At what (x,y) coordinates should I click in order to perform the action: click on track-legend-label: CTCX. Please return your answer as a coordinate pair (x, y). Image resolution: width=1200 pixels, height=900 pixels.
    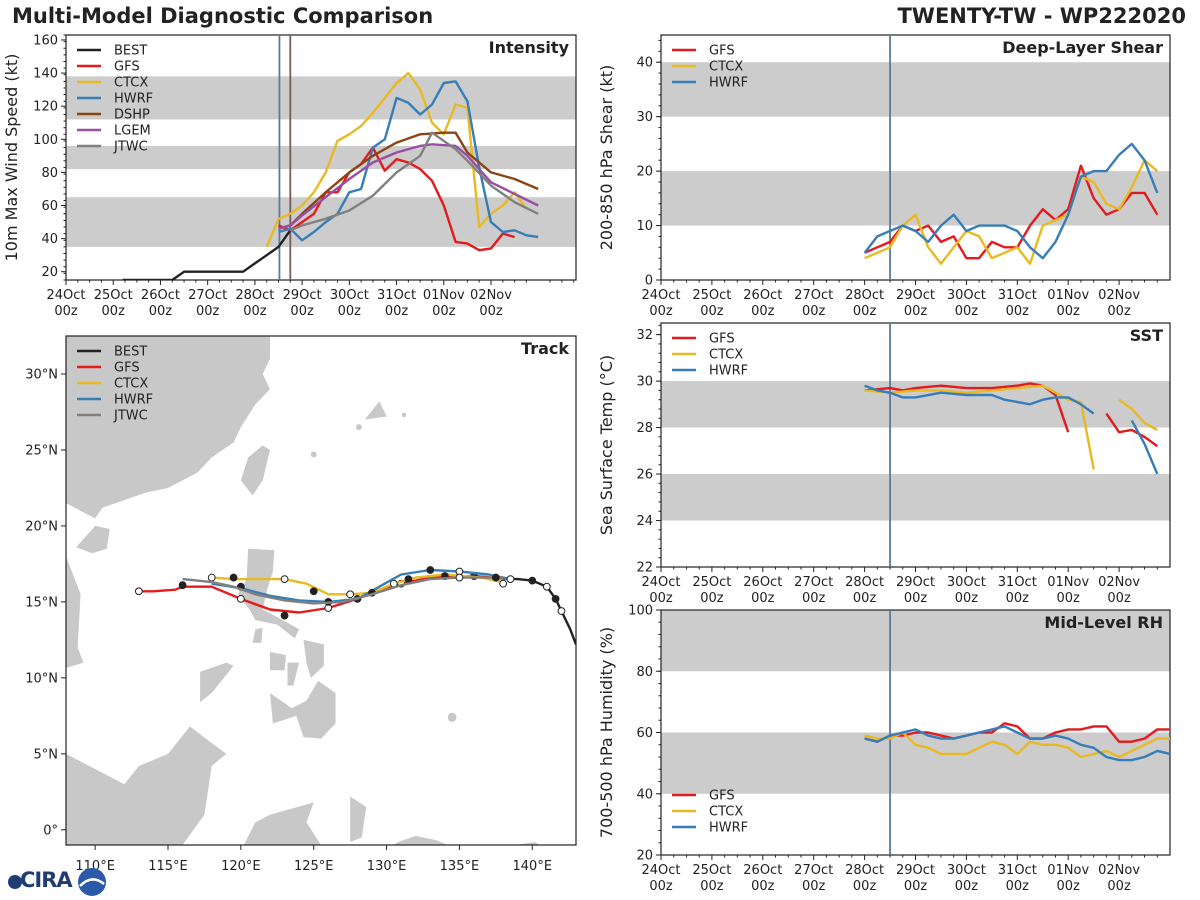
    Looking at the image, I should click on (131, 384).